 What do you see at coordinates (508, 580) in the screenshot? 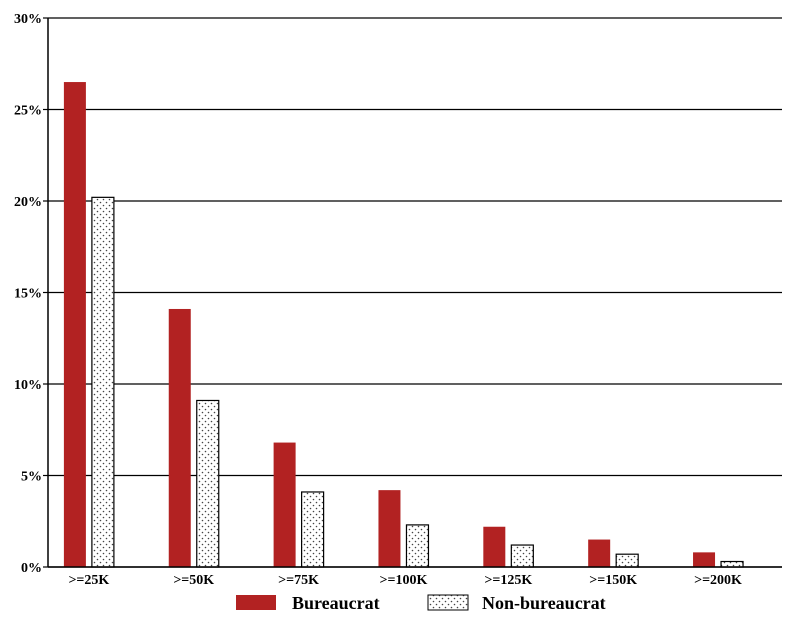
I see `x-tick-label: >=125K` at bounding box center [508, 580].